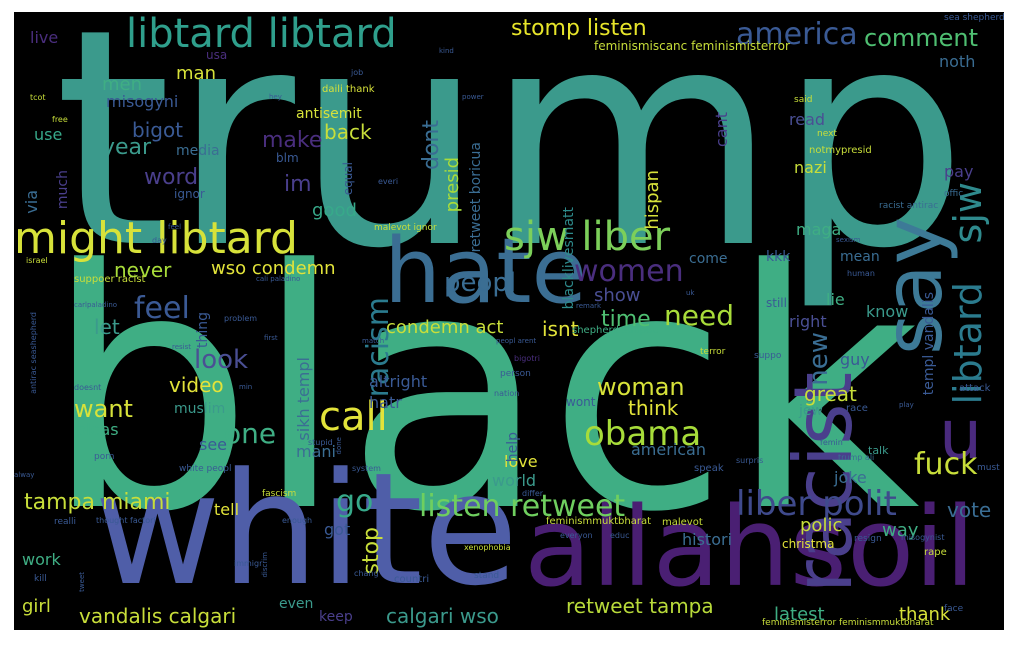  Describe the element at coordinates (175, 227) in the screenshot. I see `word-feel-small: feel` at that location.